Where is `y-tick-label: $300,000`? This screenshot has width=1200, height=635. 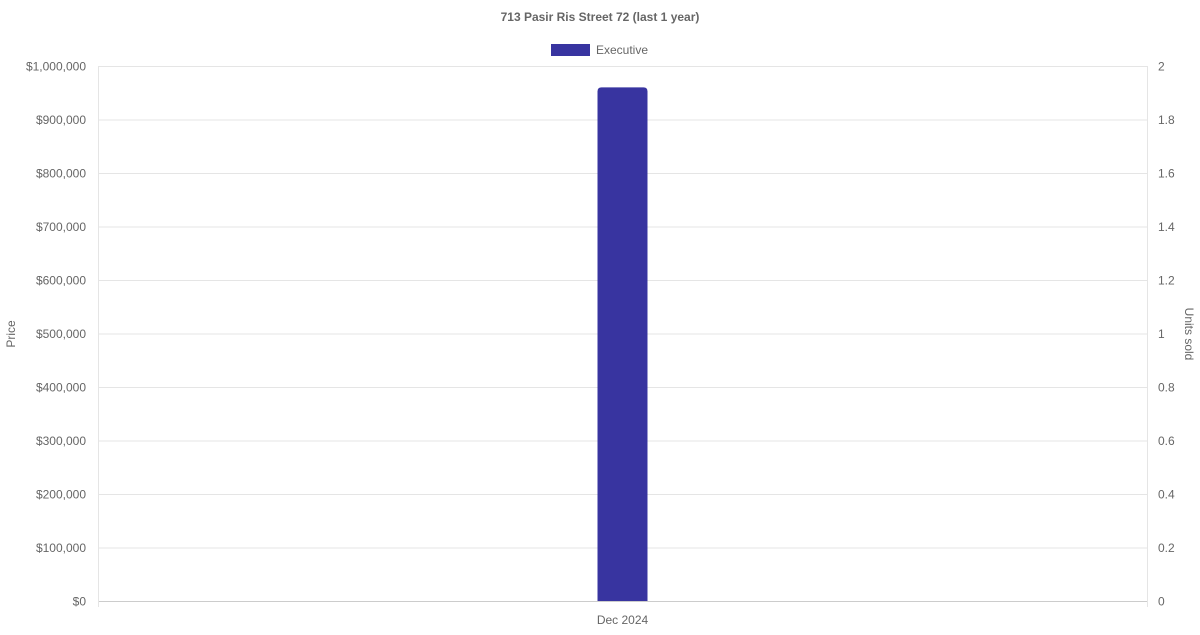
y-tick-label: $300,000 is located at coordinates (61, 441).